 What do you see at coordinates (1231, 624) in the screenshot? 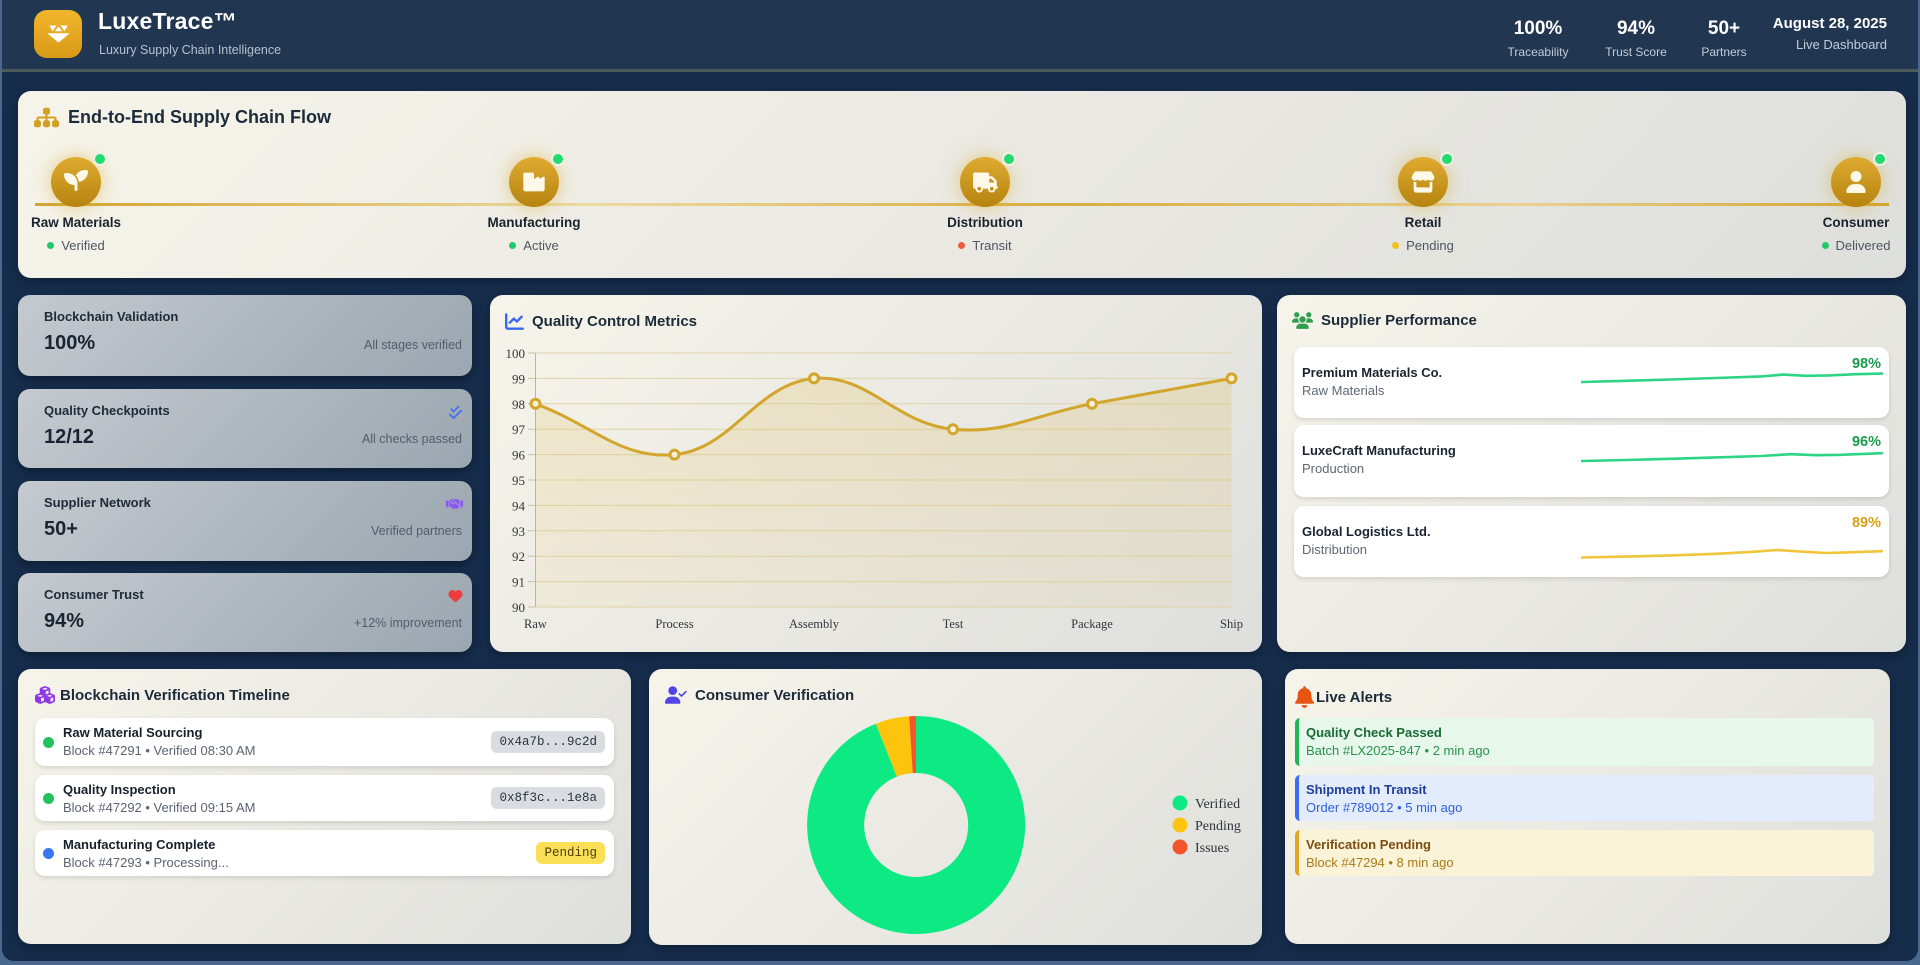
I see `svg-text: Ship` at bounding box center [1231, 624].